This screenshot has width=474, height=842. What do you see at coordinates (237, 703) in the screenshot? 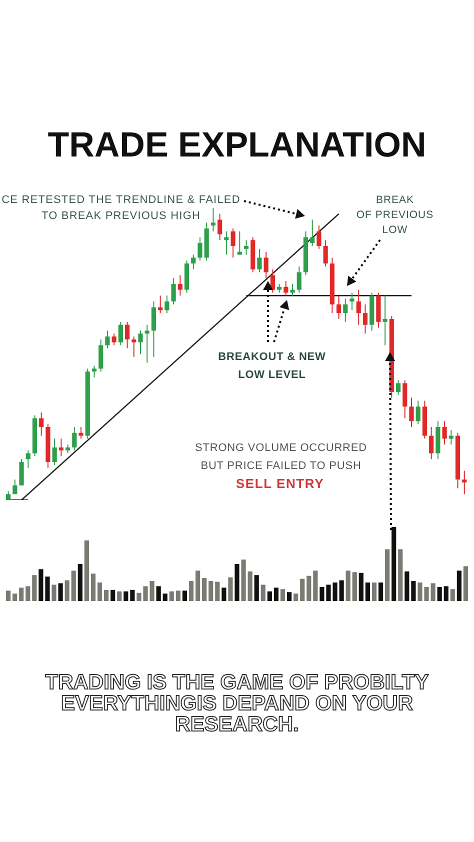
I see `text: TRADING IS THE GAME OF PROBILTY EVERYTHINGIS DEPAND ON YOUR RESEARCH.` at bounding box center [237, 703].